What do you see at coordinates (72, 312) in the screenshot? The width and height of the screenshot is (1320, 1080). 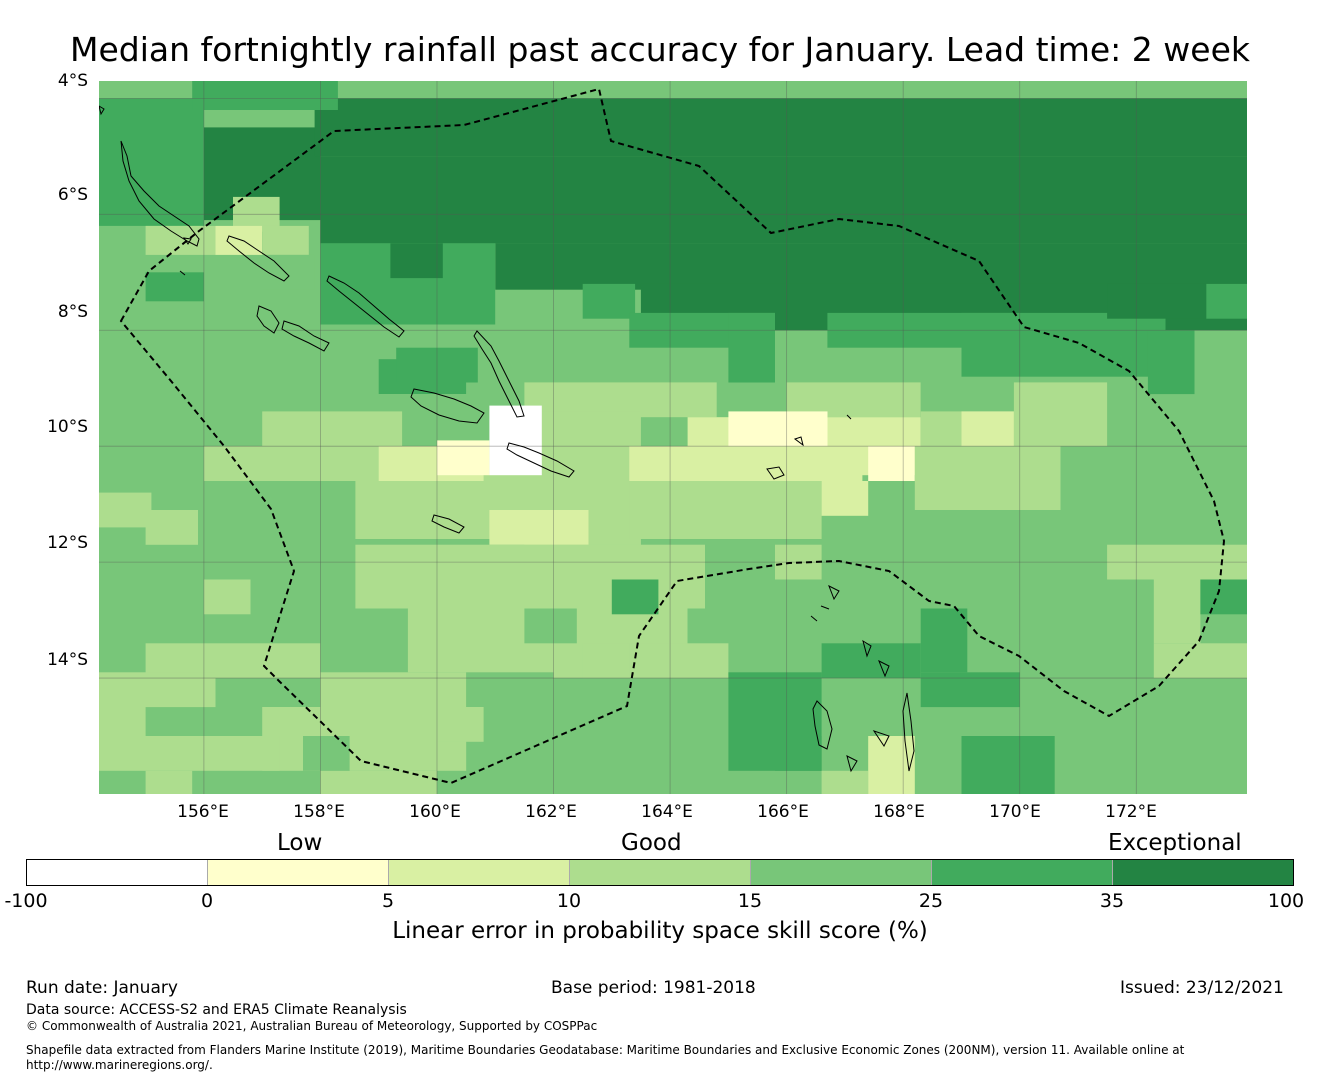 I see `lat-label-8s: 8°S` at bounding box center [72, 312].